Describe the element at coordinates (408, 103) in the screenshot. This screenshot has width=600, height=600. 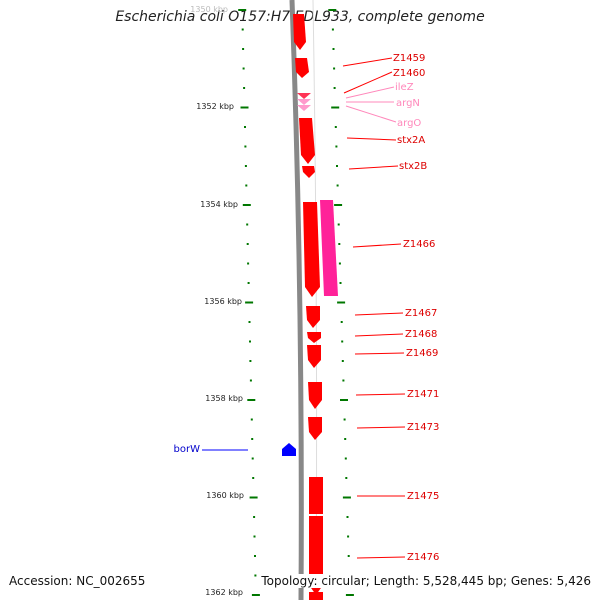
I see `feature-label-argn: argN` at that location.